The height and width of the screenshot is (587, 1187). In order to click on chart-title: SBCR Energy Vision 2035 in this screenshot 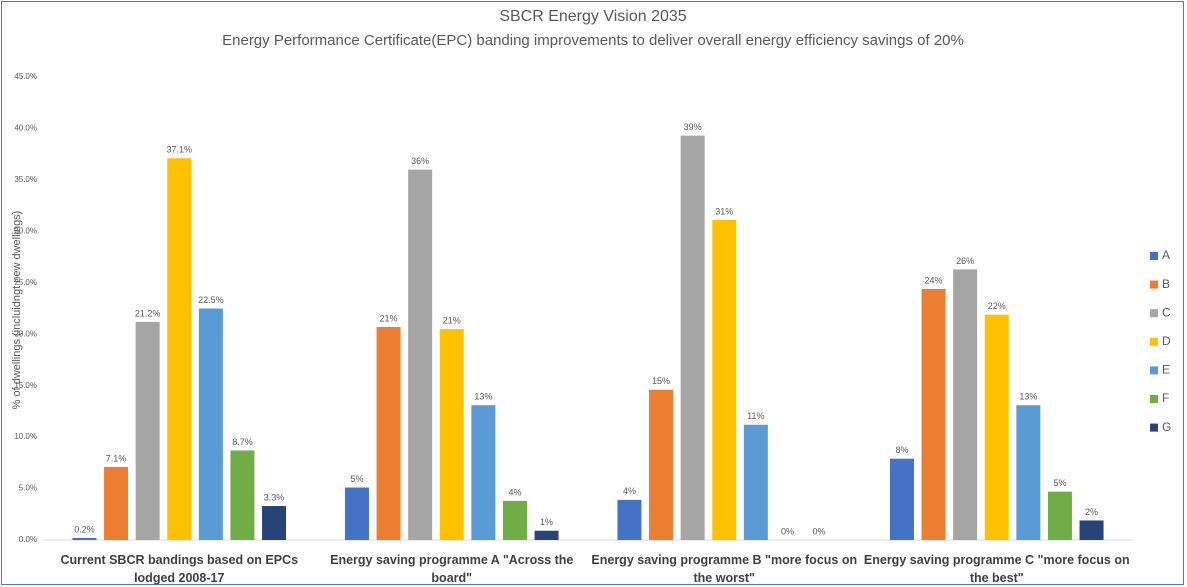, I will do `click(592, 16)`.